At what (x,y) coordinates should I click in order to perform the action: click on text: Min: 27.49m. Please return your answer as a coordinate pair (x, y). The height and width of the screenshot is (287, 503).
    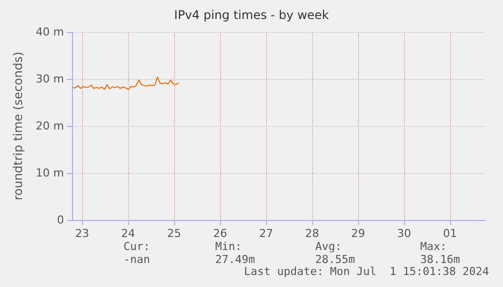
    Looking at the image, I should click on (235, 253).